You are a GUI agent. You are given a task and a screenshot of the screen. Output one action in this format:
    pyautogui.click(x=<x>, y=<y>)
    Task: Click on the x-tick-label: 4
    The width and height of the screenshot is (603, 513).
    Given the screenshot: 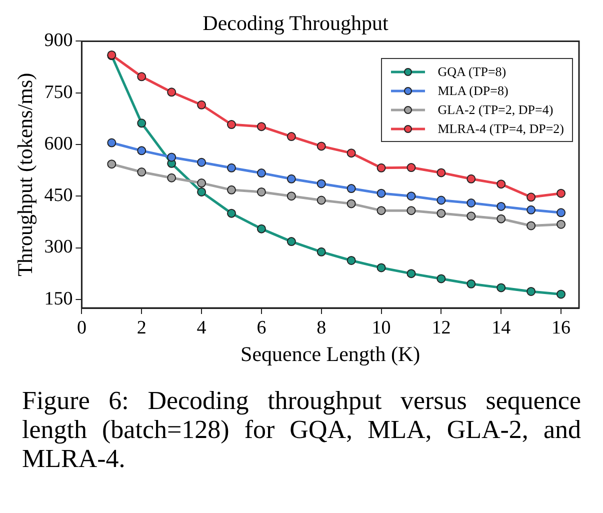 What is the action you would take?
    pyautogui.click(x=201, y=327)
    